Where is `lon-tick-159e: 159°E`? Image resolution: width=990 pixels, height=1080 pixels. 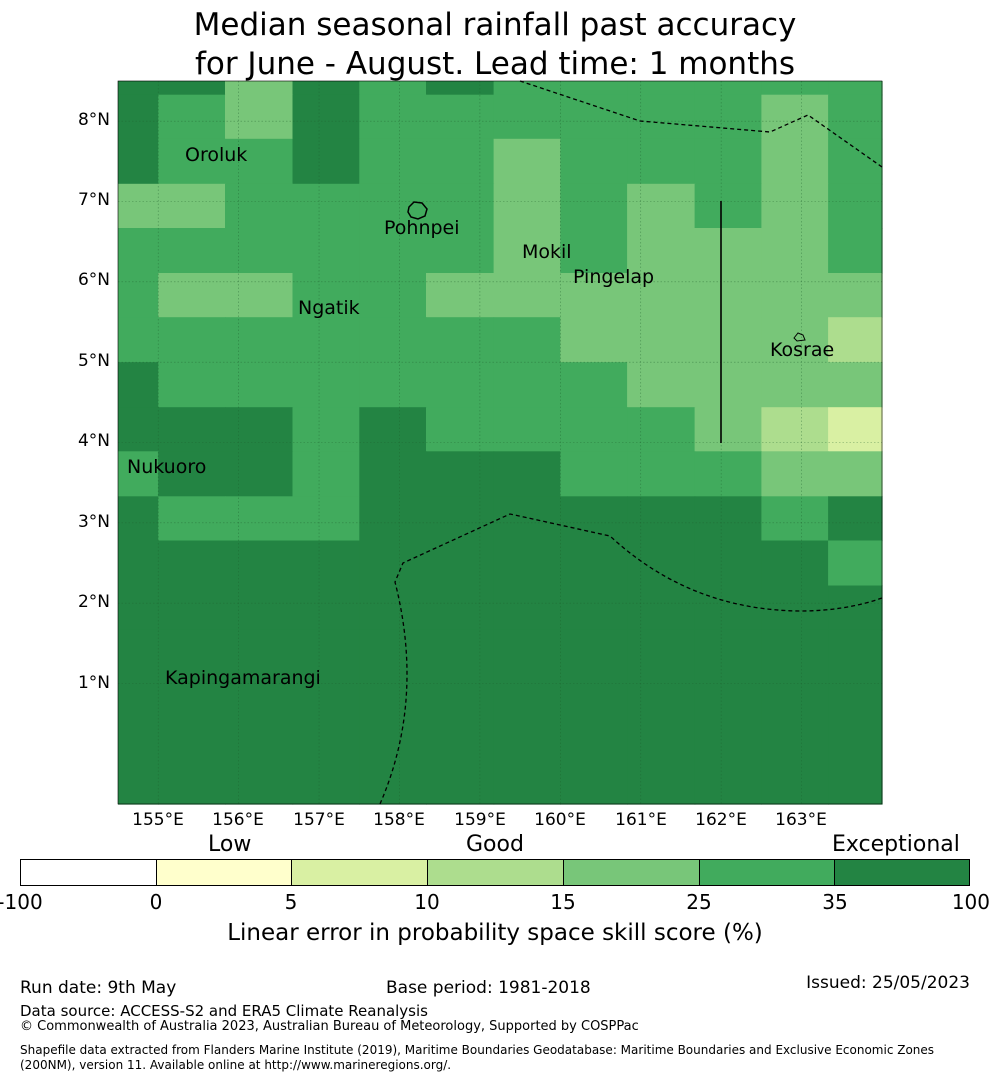
lon-tick-159e: 159°E is located at coordinates (480, 820).